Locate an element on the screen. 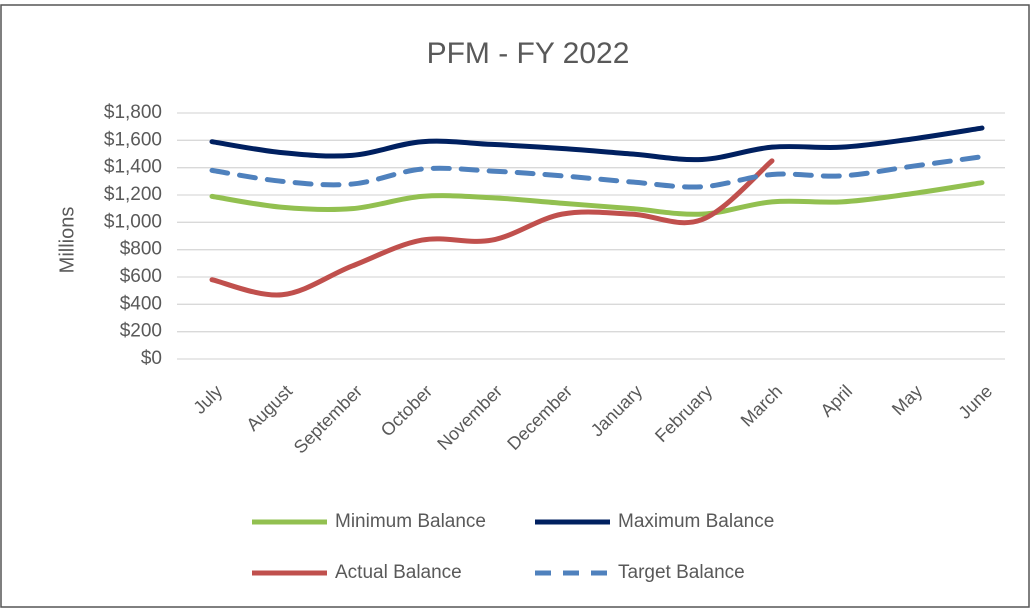  y-tick-label: $800 is located at coordinates (141, 249).